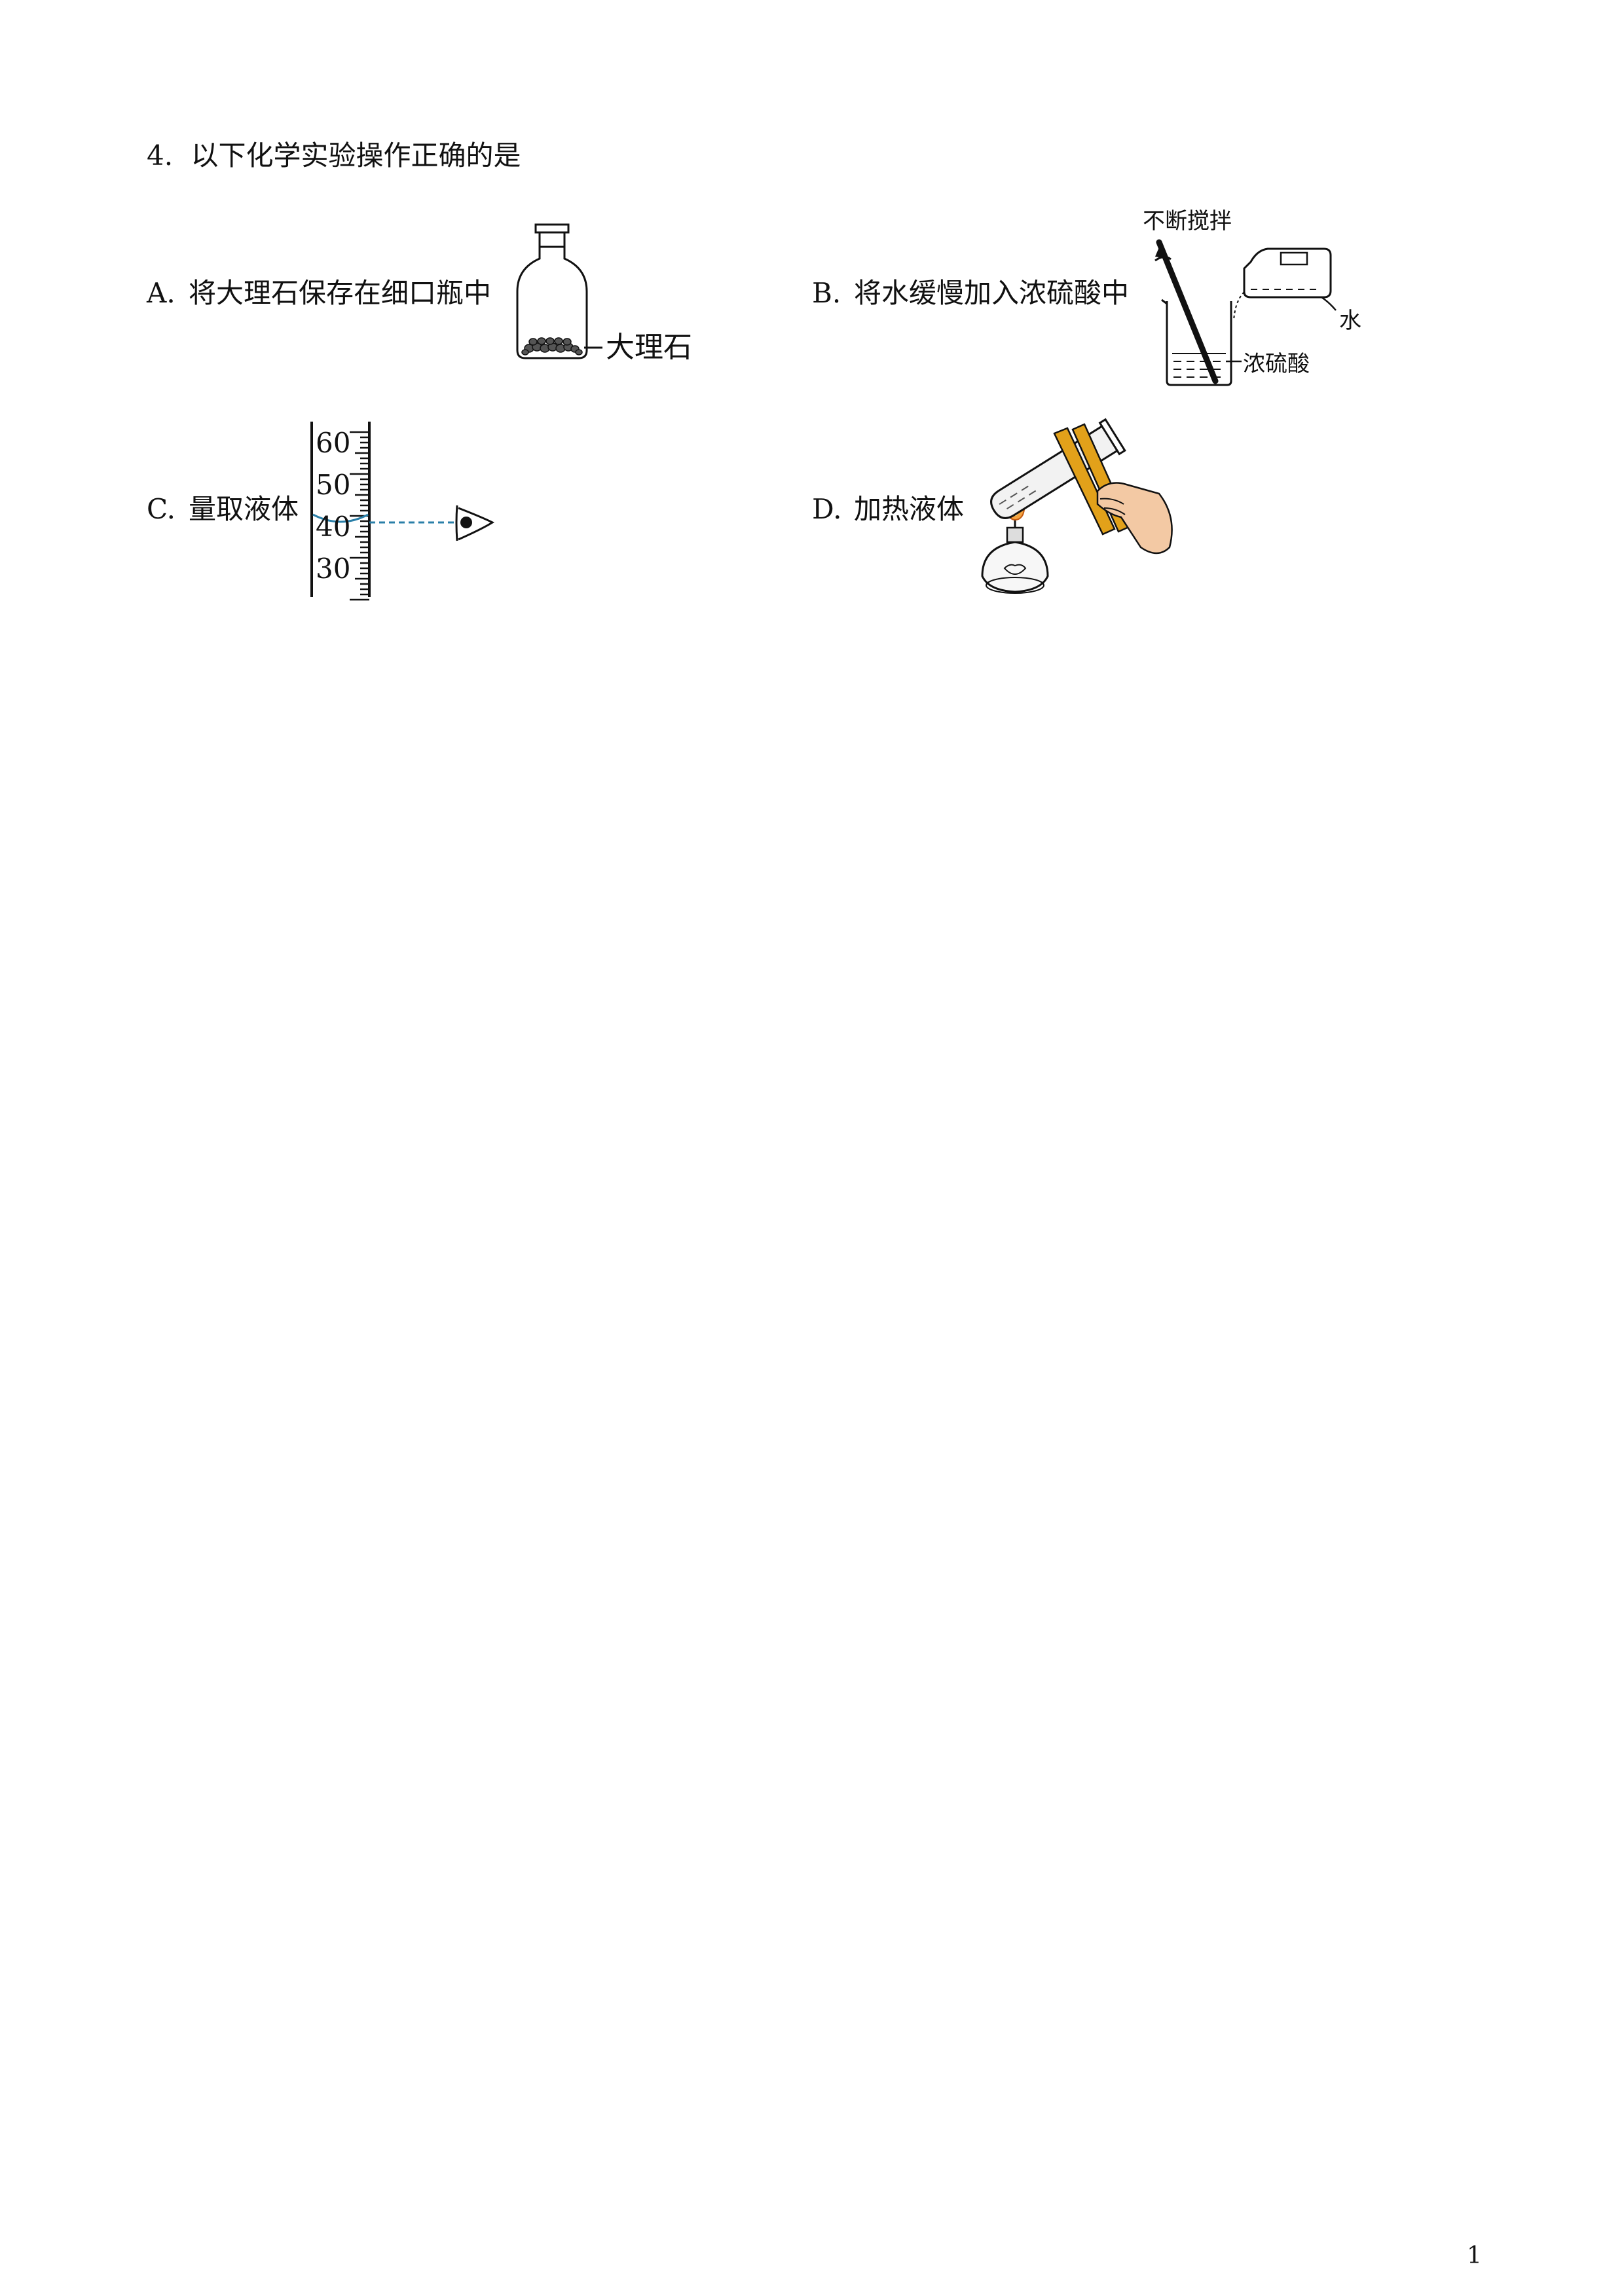 The width and height of the screenshot is (1624, 2296). Describe the element at coordinates (559, 291) in the screenshot. I see `reagent-bottle-figure` at that location.